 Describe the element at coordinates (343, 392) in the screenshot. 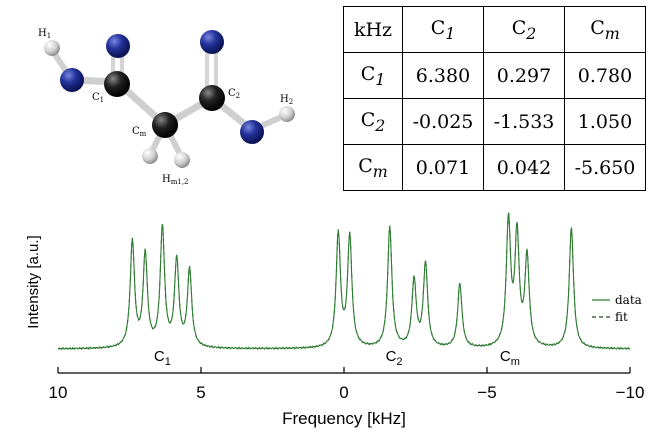

I see `x-tick-label: 0` at that location.